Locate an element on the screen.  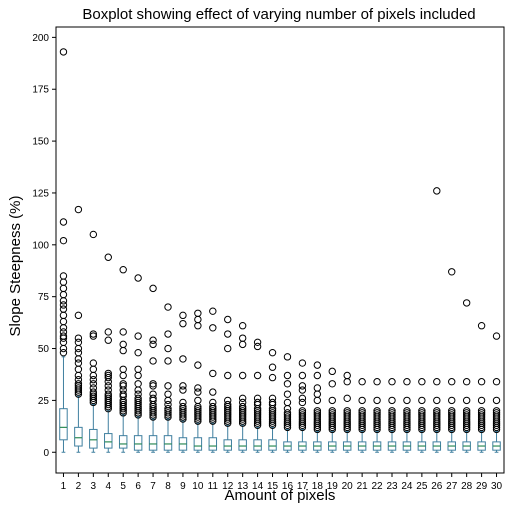
x-tick-label: 22 is located at coordinates (378, 486).